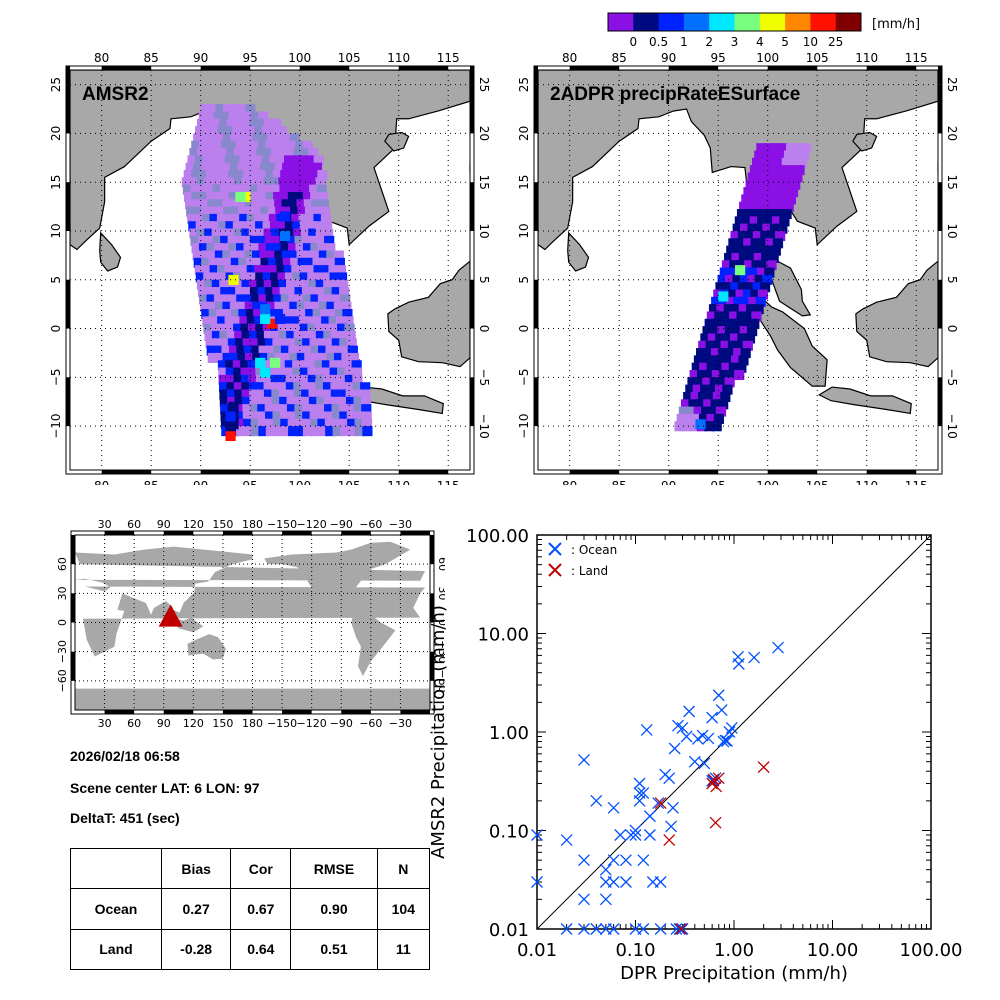 The width and height of the screenshot is (1000, 1000). I want to click on world-lat-tick-left: −30, so click(62, 651).